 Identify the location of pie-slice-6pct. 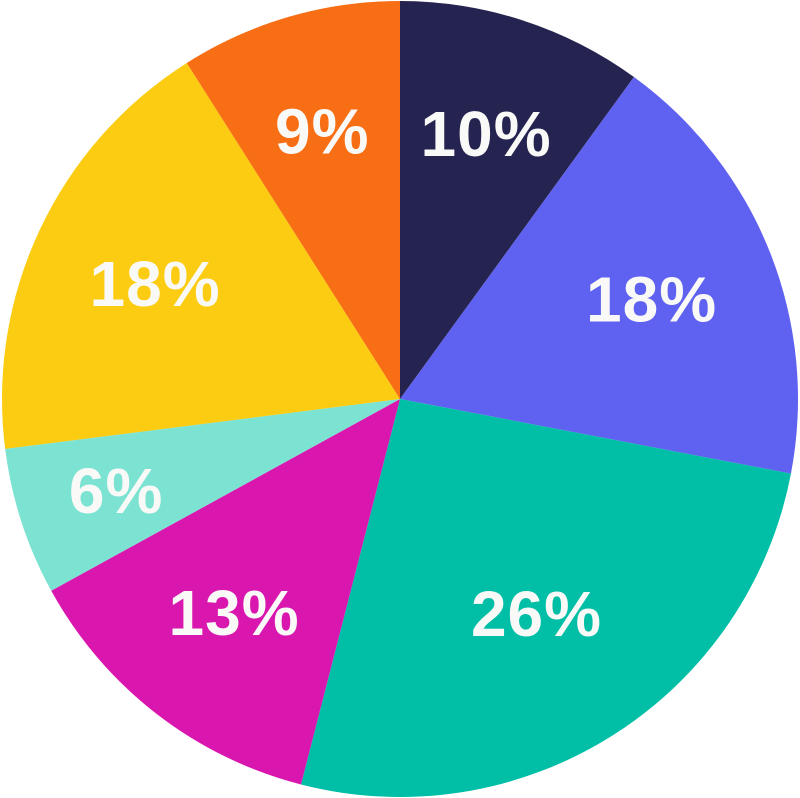
(202, 495).